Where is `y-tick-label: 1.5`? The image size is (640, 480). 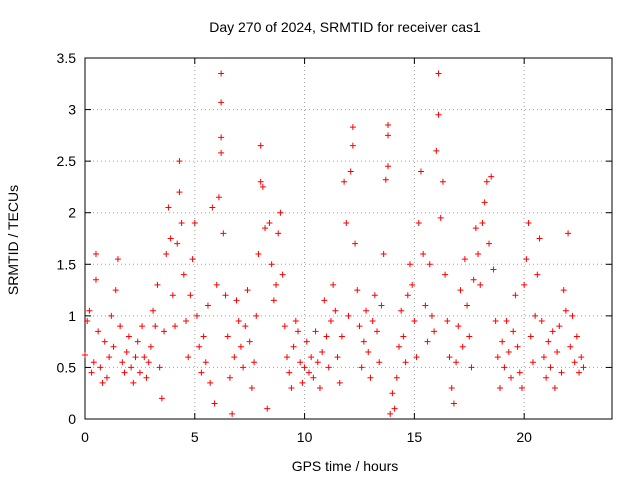 y-tick-label: 1.5 is located at coordinates (67, 264).